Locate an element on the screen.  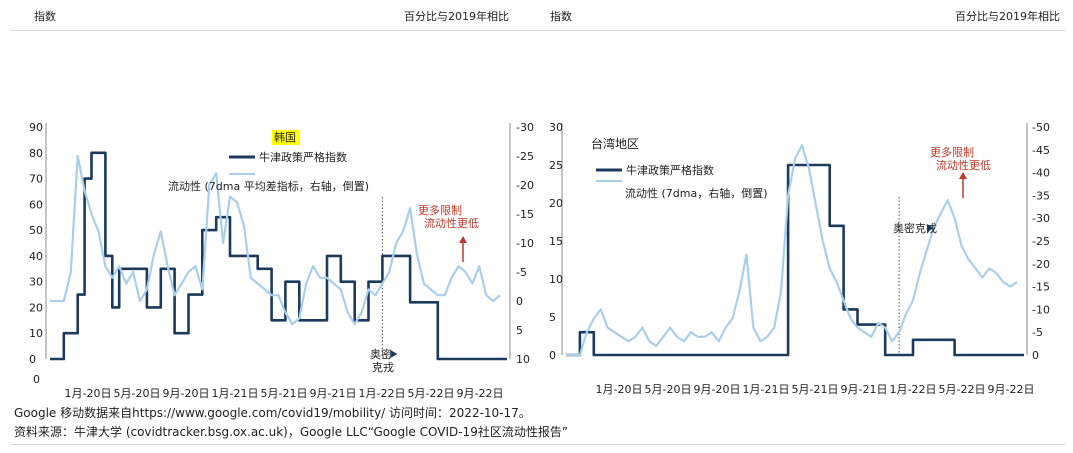
chart2-x-tick-label: 1月-21日 is located at coordinates (766, 389).